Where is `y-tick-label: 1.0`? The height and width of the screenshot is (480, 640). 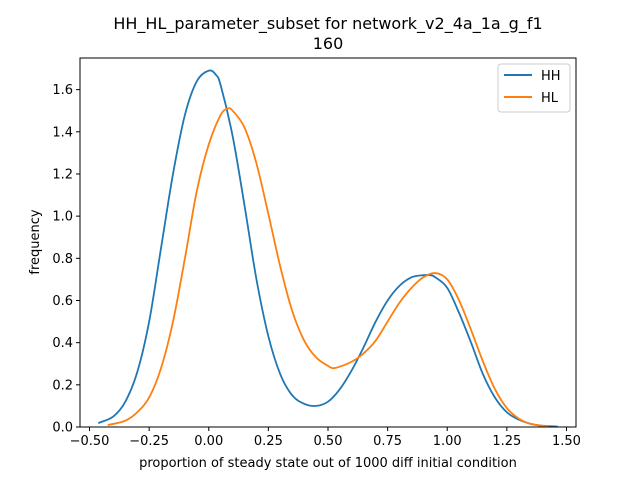 y-tick-label: 1.0 is located at coordinates (62, 217).